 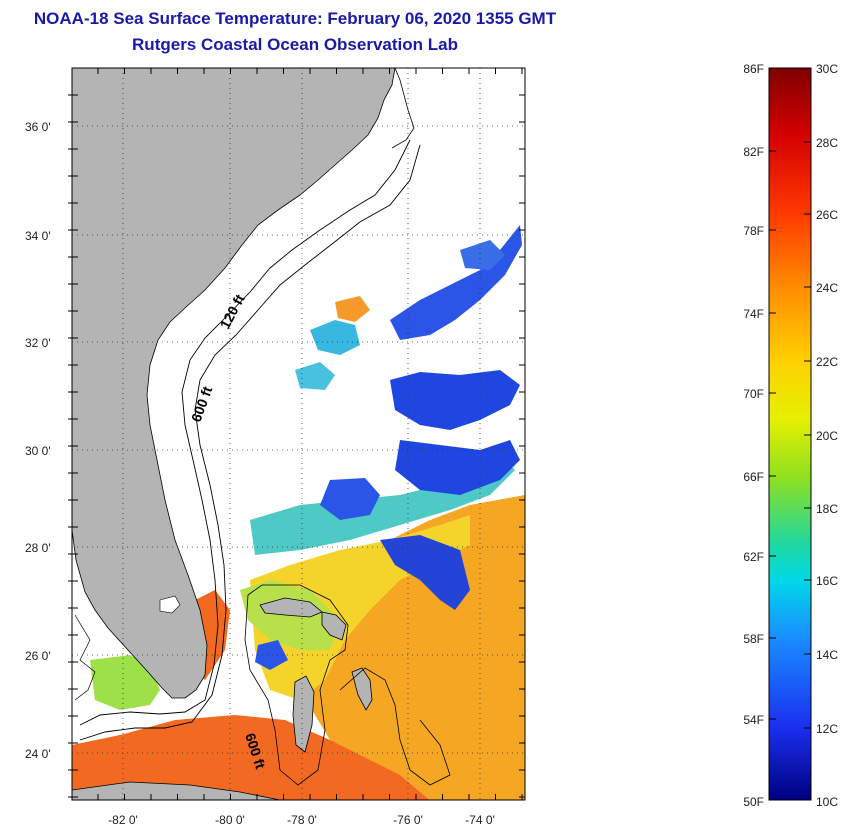 I want to click on cb-f-82: 82F, so click(x=753, y=152).